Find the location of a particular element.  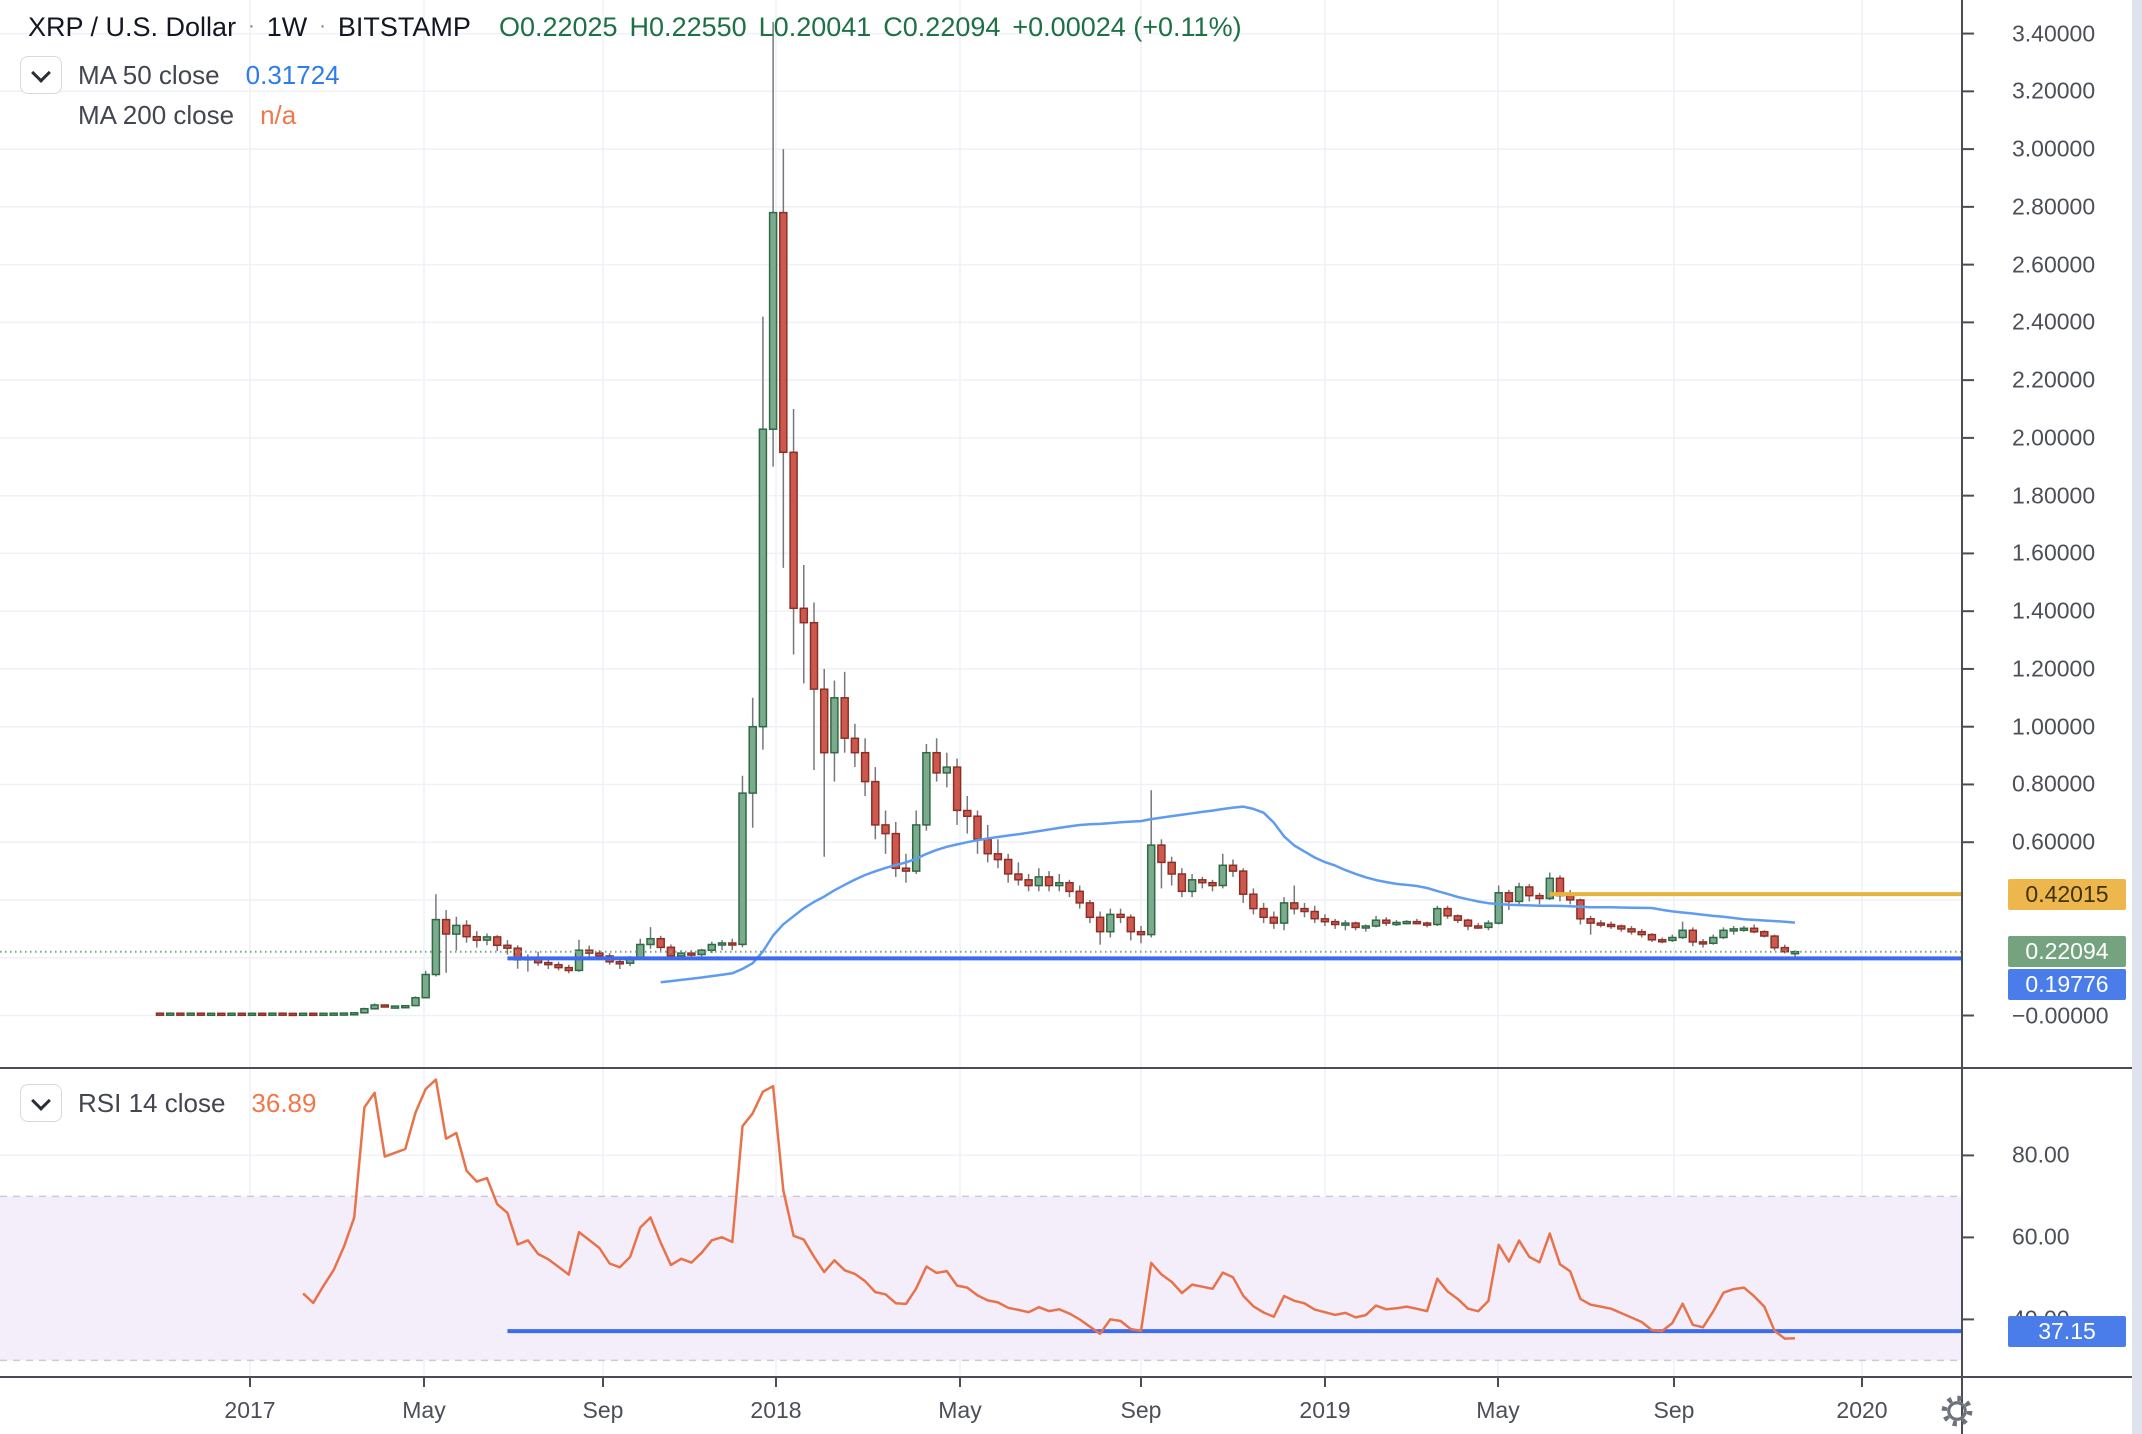

price-axis-label: 2.40000 is located at coordinates (2054, 321).